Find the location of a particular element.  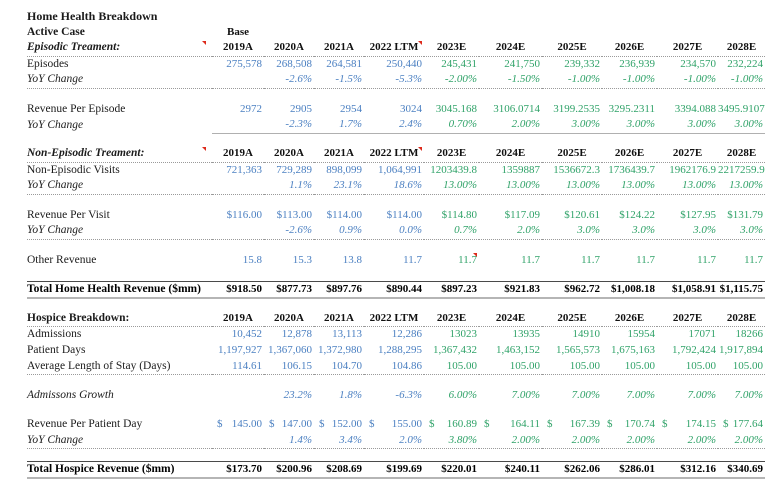

cell-other-revenue-2022 LTM: 11.7 is located at coordinates (412, 259).